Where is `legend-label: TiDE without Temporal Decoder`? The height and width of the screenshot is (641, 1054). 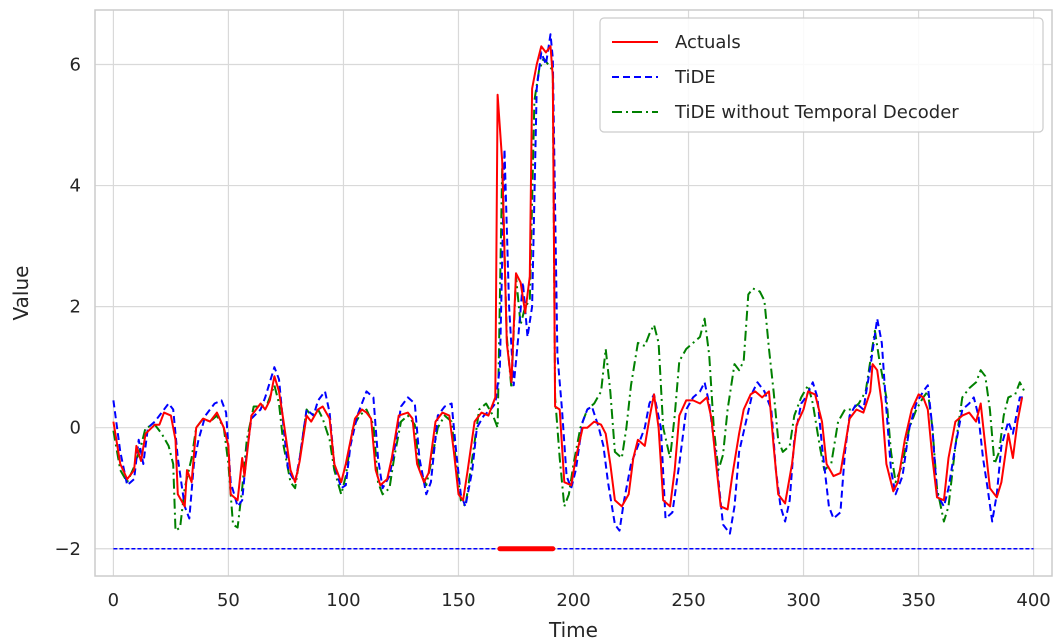 legend-label: TiDE without Temporal Decoder is located at coordinates (816, 112).